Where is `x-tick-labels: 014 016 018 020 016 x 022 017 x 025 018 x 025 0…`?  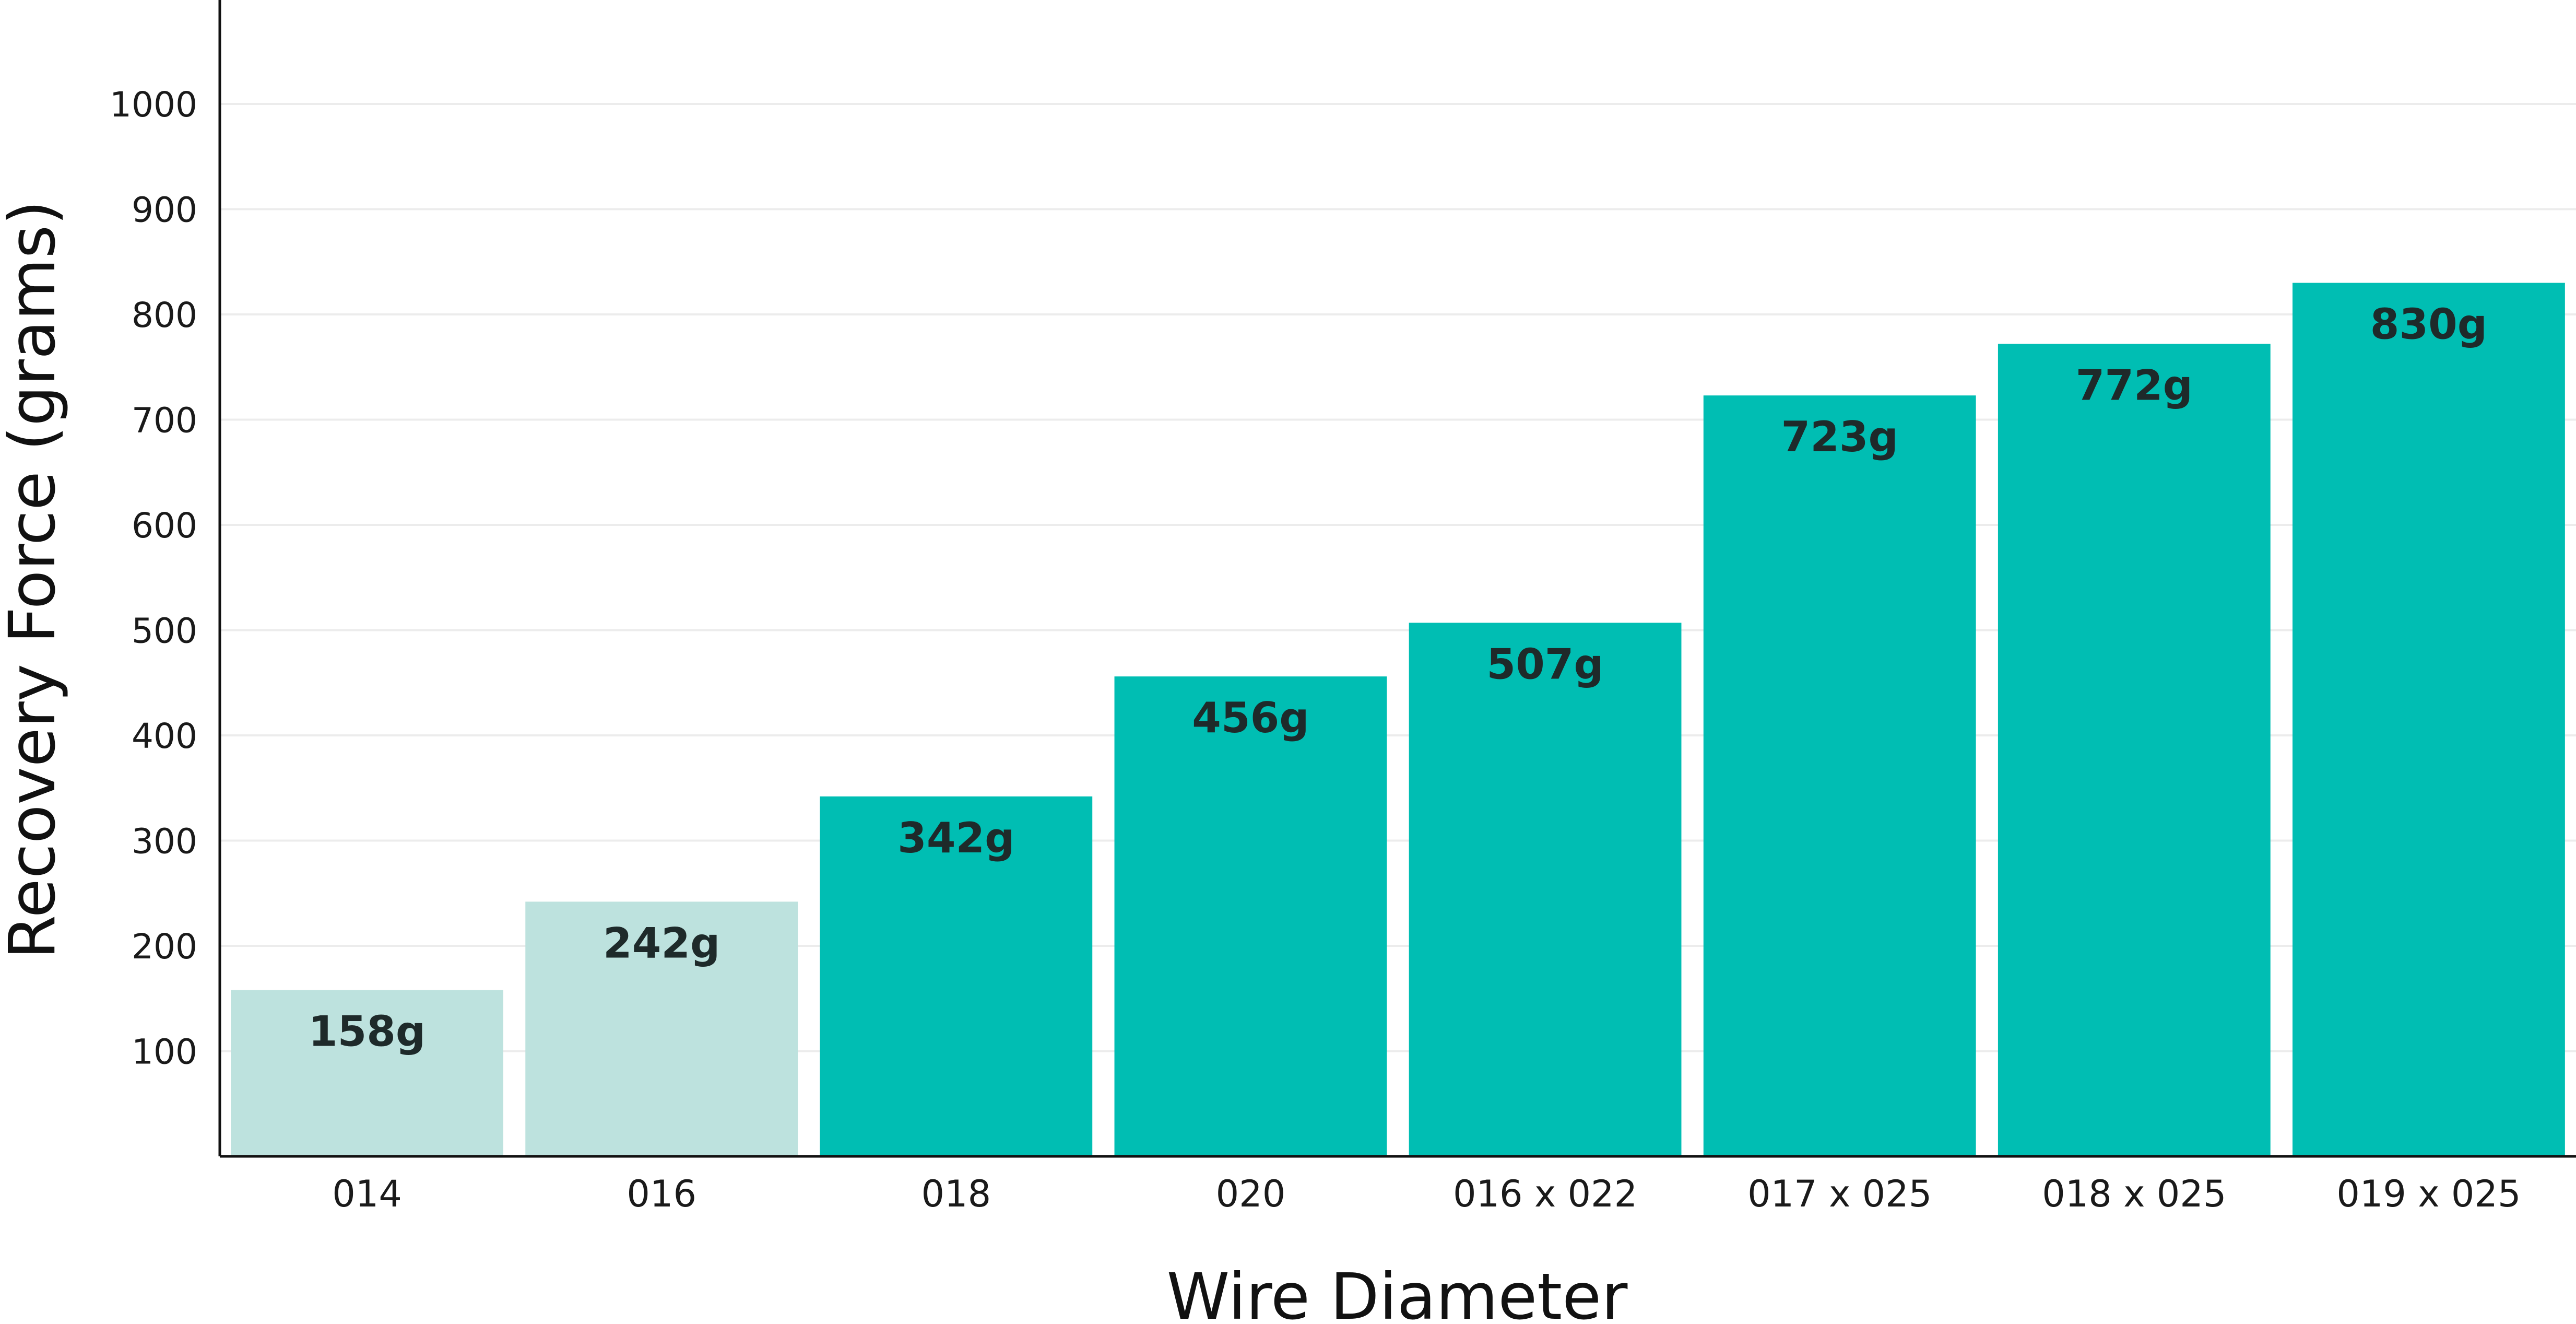 x-tick-labels: 014 016 018 020 016 x 022 017 x 025 018 x 025 0… is located at coordinates (1426, 1194).